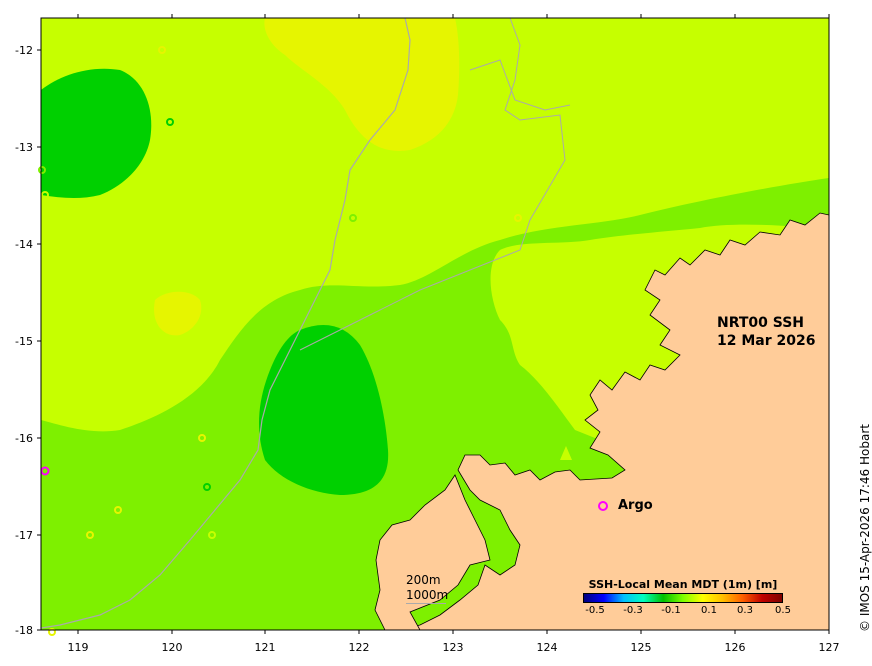 The image size is (872, 666). What do you see at coordinates (735, 647) in the screenshot?
I see `lon-tick: 126` at bounding box center [735, 647].